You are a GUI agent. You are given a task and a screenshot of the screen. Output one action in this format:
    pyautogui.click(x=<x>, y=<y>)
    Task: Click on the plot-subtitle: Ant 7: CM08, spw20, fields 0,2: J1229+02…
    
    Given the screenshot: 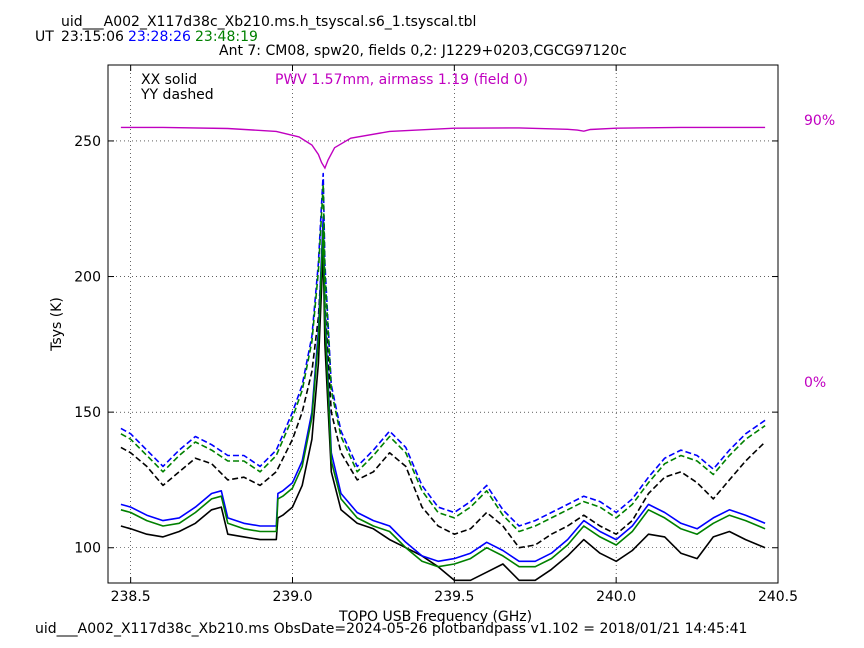 What is the action you would take?
    pyautogui.click(x=423, y=51)
    